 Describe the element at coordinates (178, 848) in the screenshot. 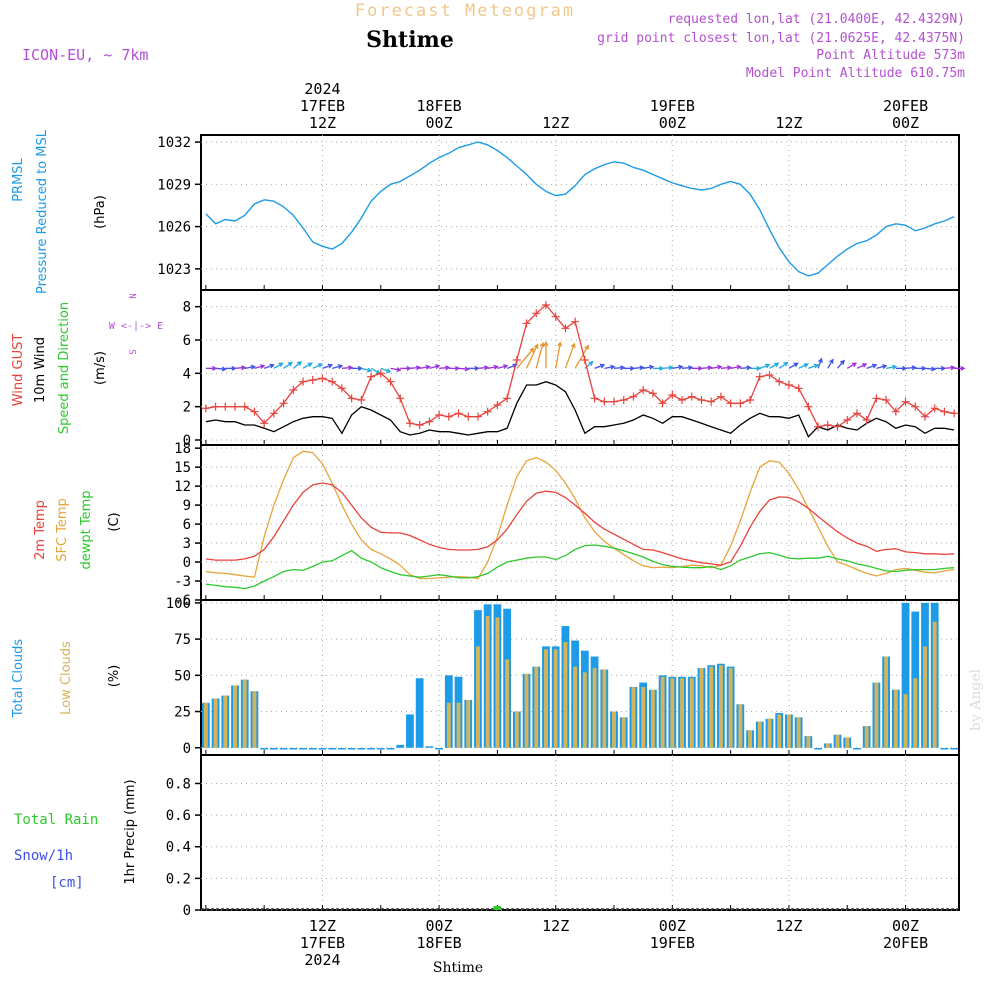

I see `precip-ytick-label: 0.4` at that location.